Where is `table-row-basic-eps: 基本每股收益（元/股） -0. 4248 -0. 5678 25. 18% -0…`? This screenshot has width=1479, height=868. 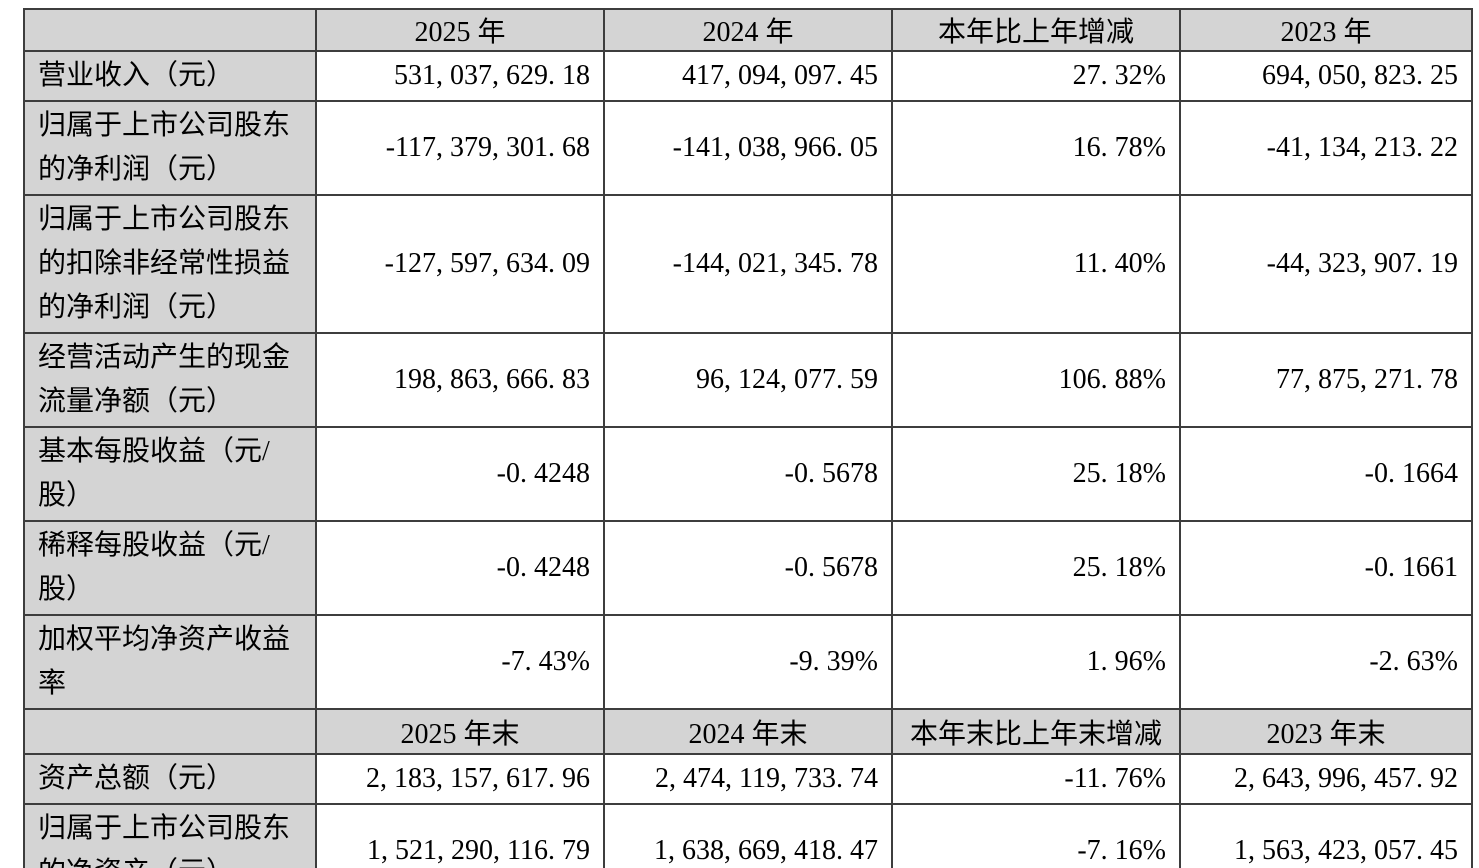
table-row-basic-eps: 基本每股收益（元/股） -0. 4248 -0. 5678 25. 18% -0… is located at coordinates (748, 474).